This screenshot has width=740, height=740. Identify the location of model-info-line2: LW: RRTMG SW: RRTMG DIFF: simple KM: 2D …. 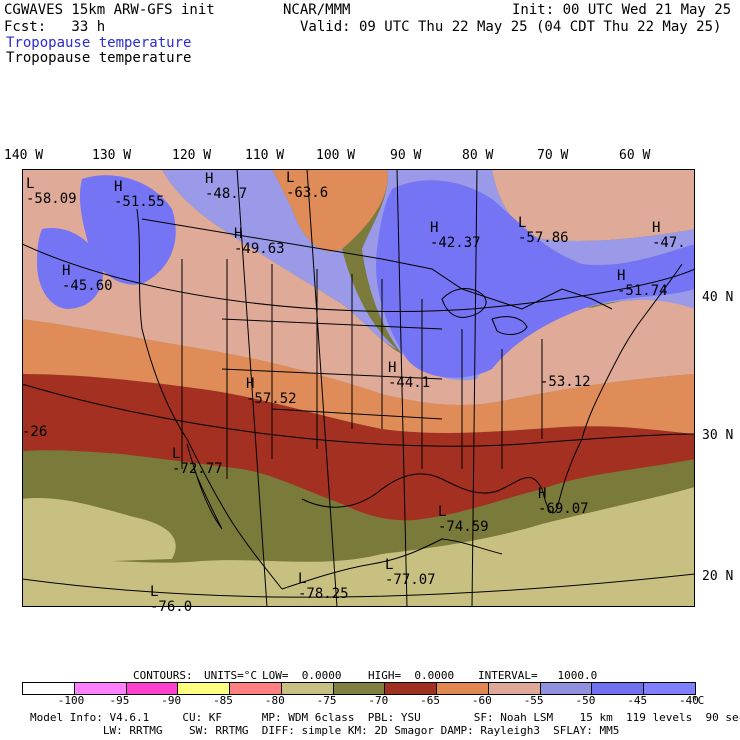
(325, 730).